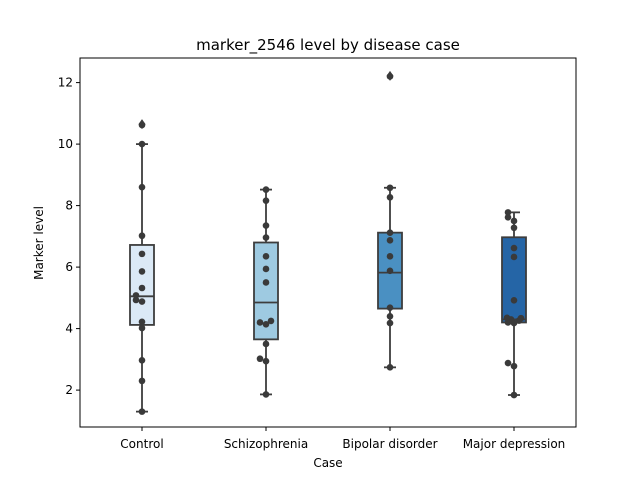 The height and width of the screenshot is (480, 640). Describe the element at coordinates (514, 444) in the screenshot. I see `x-tick-label: Major depression` at that location.